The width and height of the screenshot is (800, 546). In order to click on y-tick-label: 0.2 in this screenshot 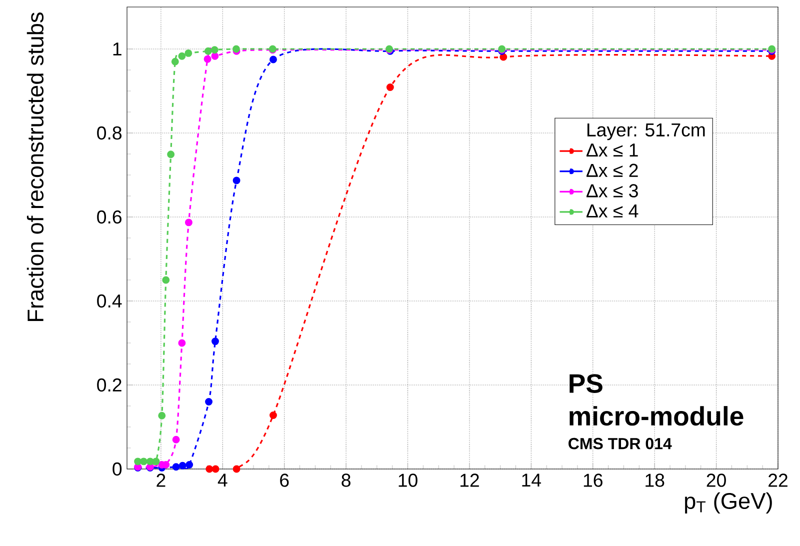, I will do `click(109, 385)`.